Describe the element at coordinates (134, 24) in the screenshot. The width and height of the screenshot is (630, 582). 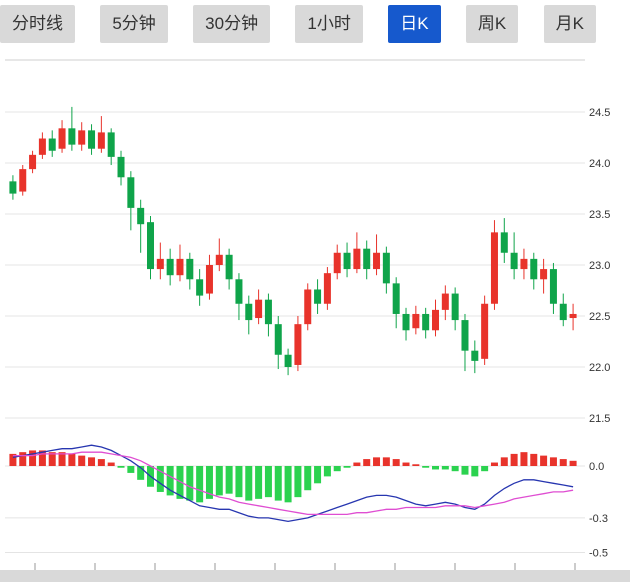
I see `tab-5min: 5分钟` at that location.